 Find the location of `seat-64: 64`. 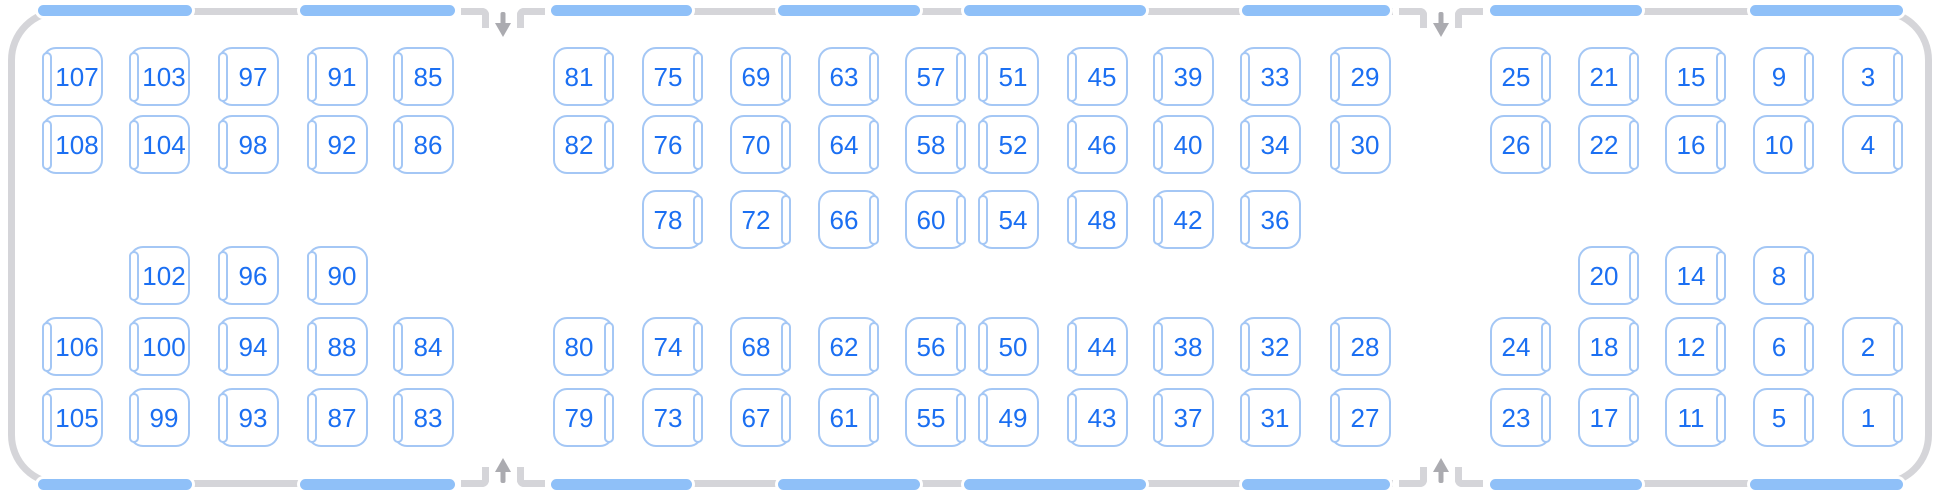

seat-64: 64 is located at coordinates (848, 144).